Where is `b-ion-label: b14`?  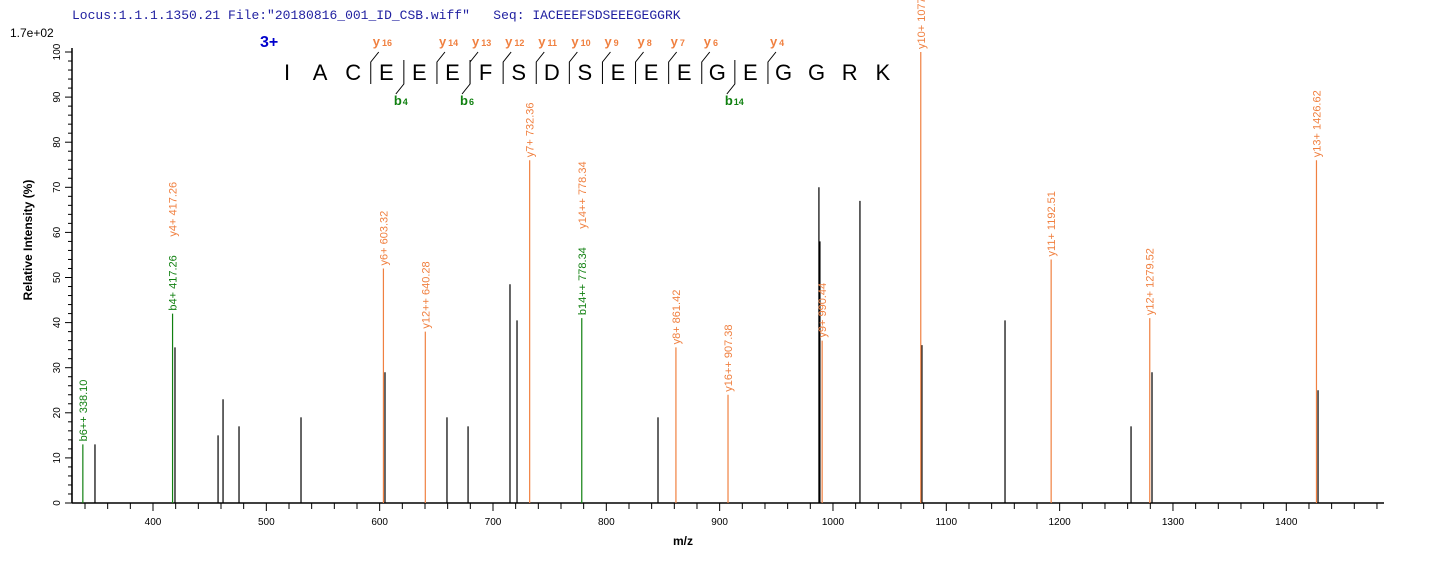
b-ion-label: b14 is located at coordinates (734, 100).